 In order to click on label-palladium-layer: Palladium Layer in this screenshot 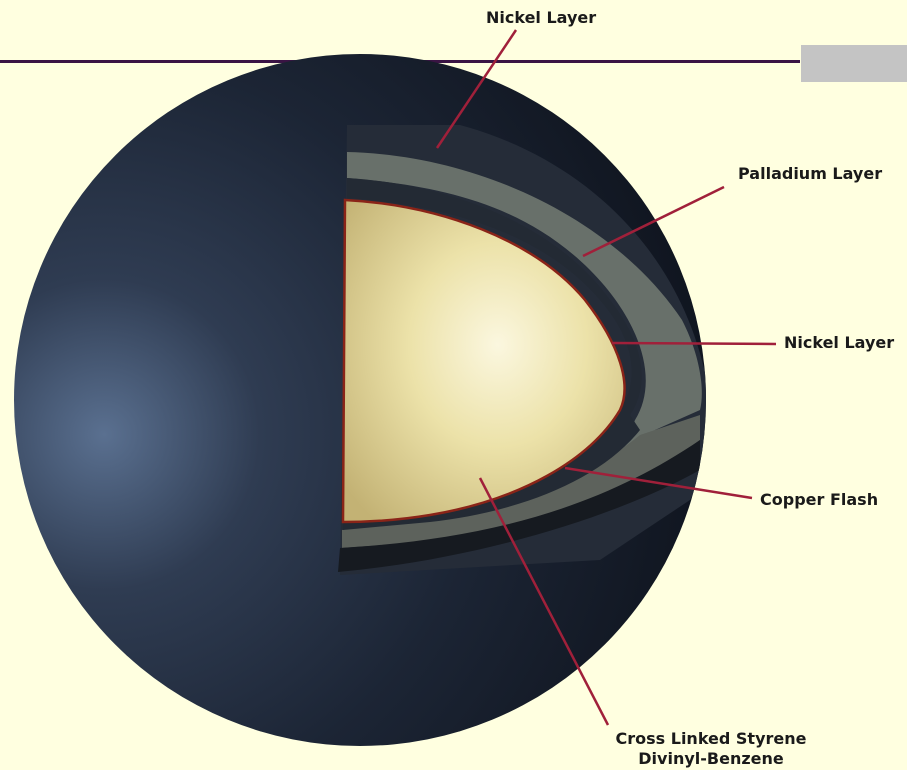, I will do `click(810, 173)`.